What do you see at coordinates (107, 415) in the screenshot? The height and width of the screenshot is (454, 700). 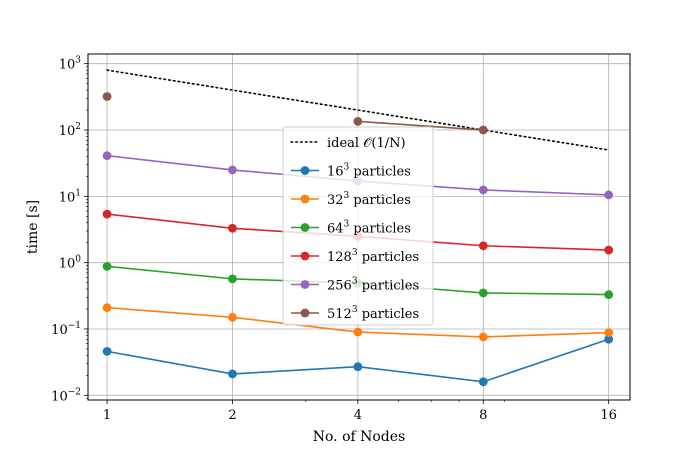 I see `x-tick-label: 1` at bounding box center [107, 415].